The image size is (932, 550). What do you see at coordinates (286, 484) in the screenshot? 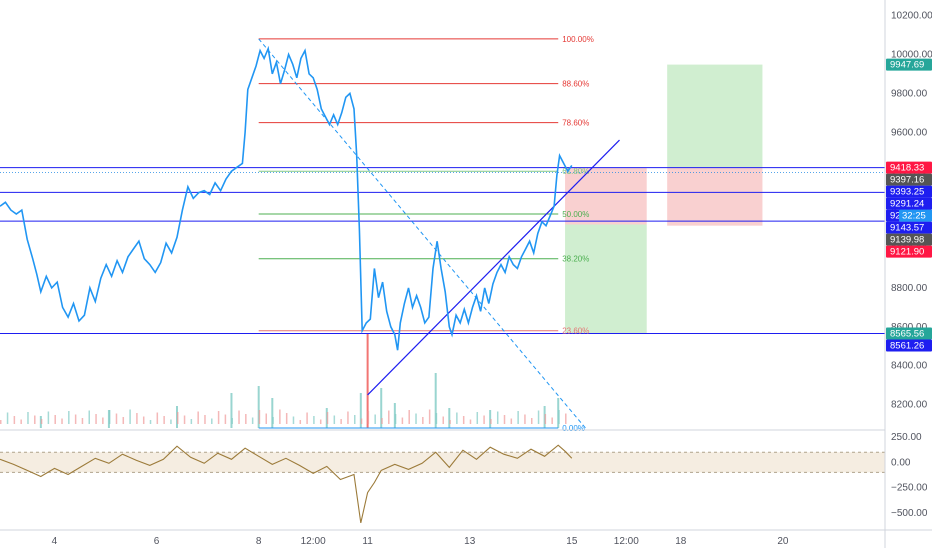
I see `rsi-line` at bounding box center [286, 484].